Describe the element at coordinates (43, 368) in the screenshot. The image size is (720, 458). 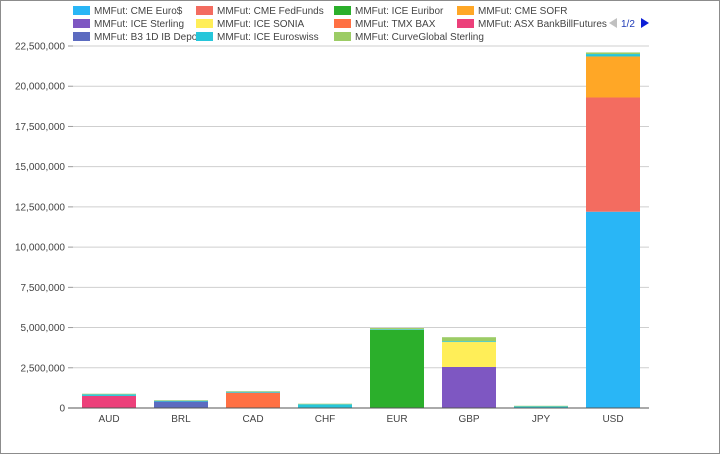
I see `y-tick-label: 2,500,000` at that location.